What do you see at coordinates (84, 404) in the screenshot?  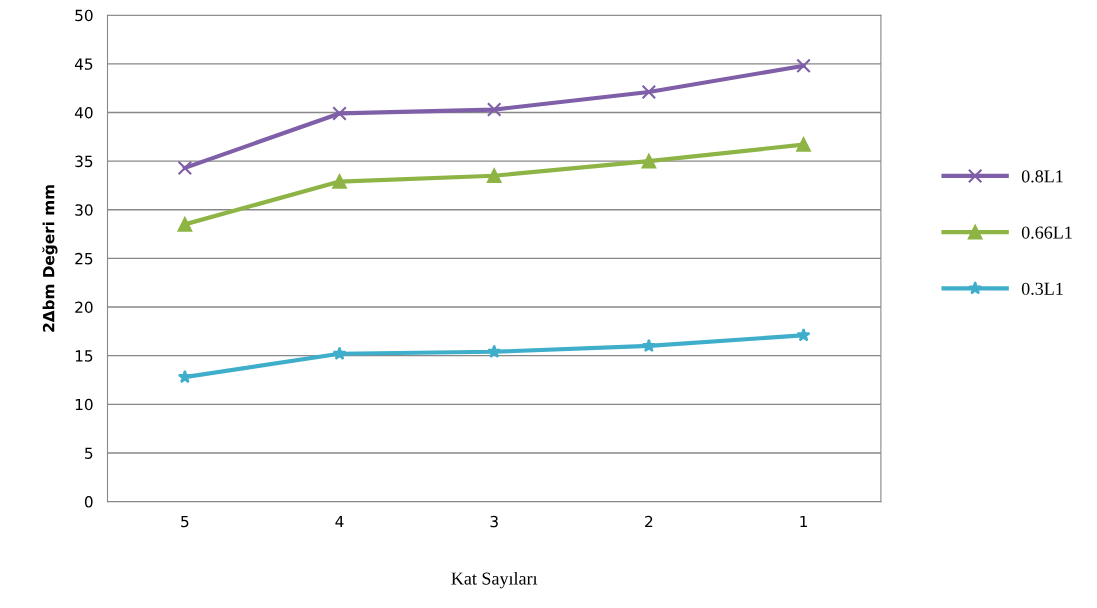 I see `y-tick-label: 10` at bounding box center [84, 404].